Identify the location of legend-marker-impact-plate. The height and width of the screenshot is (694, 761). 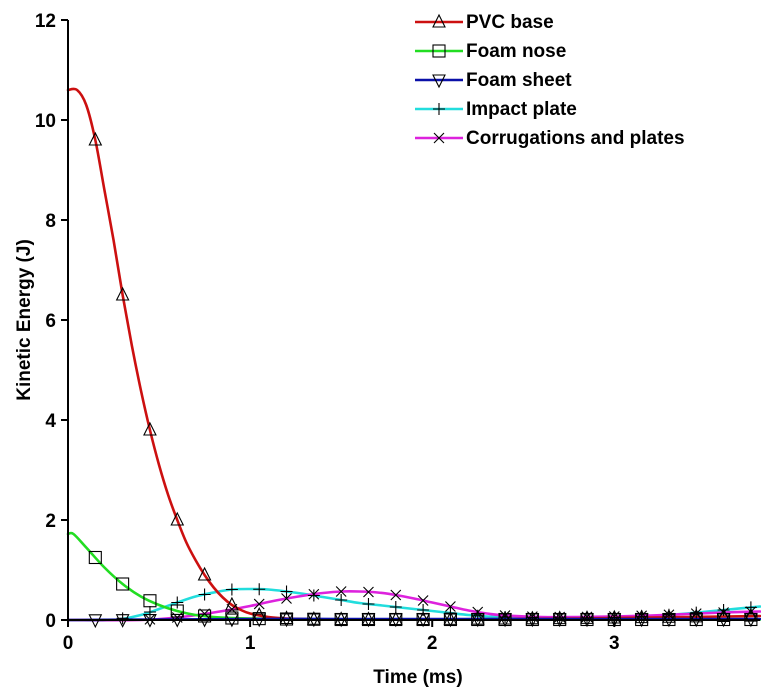
(439, 109).